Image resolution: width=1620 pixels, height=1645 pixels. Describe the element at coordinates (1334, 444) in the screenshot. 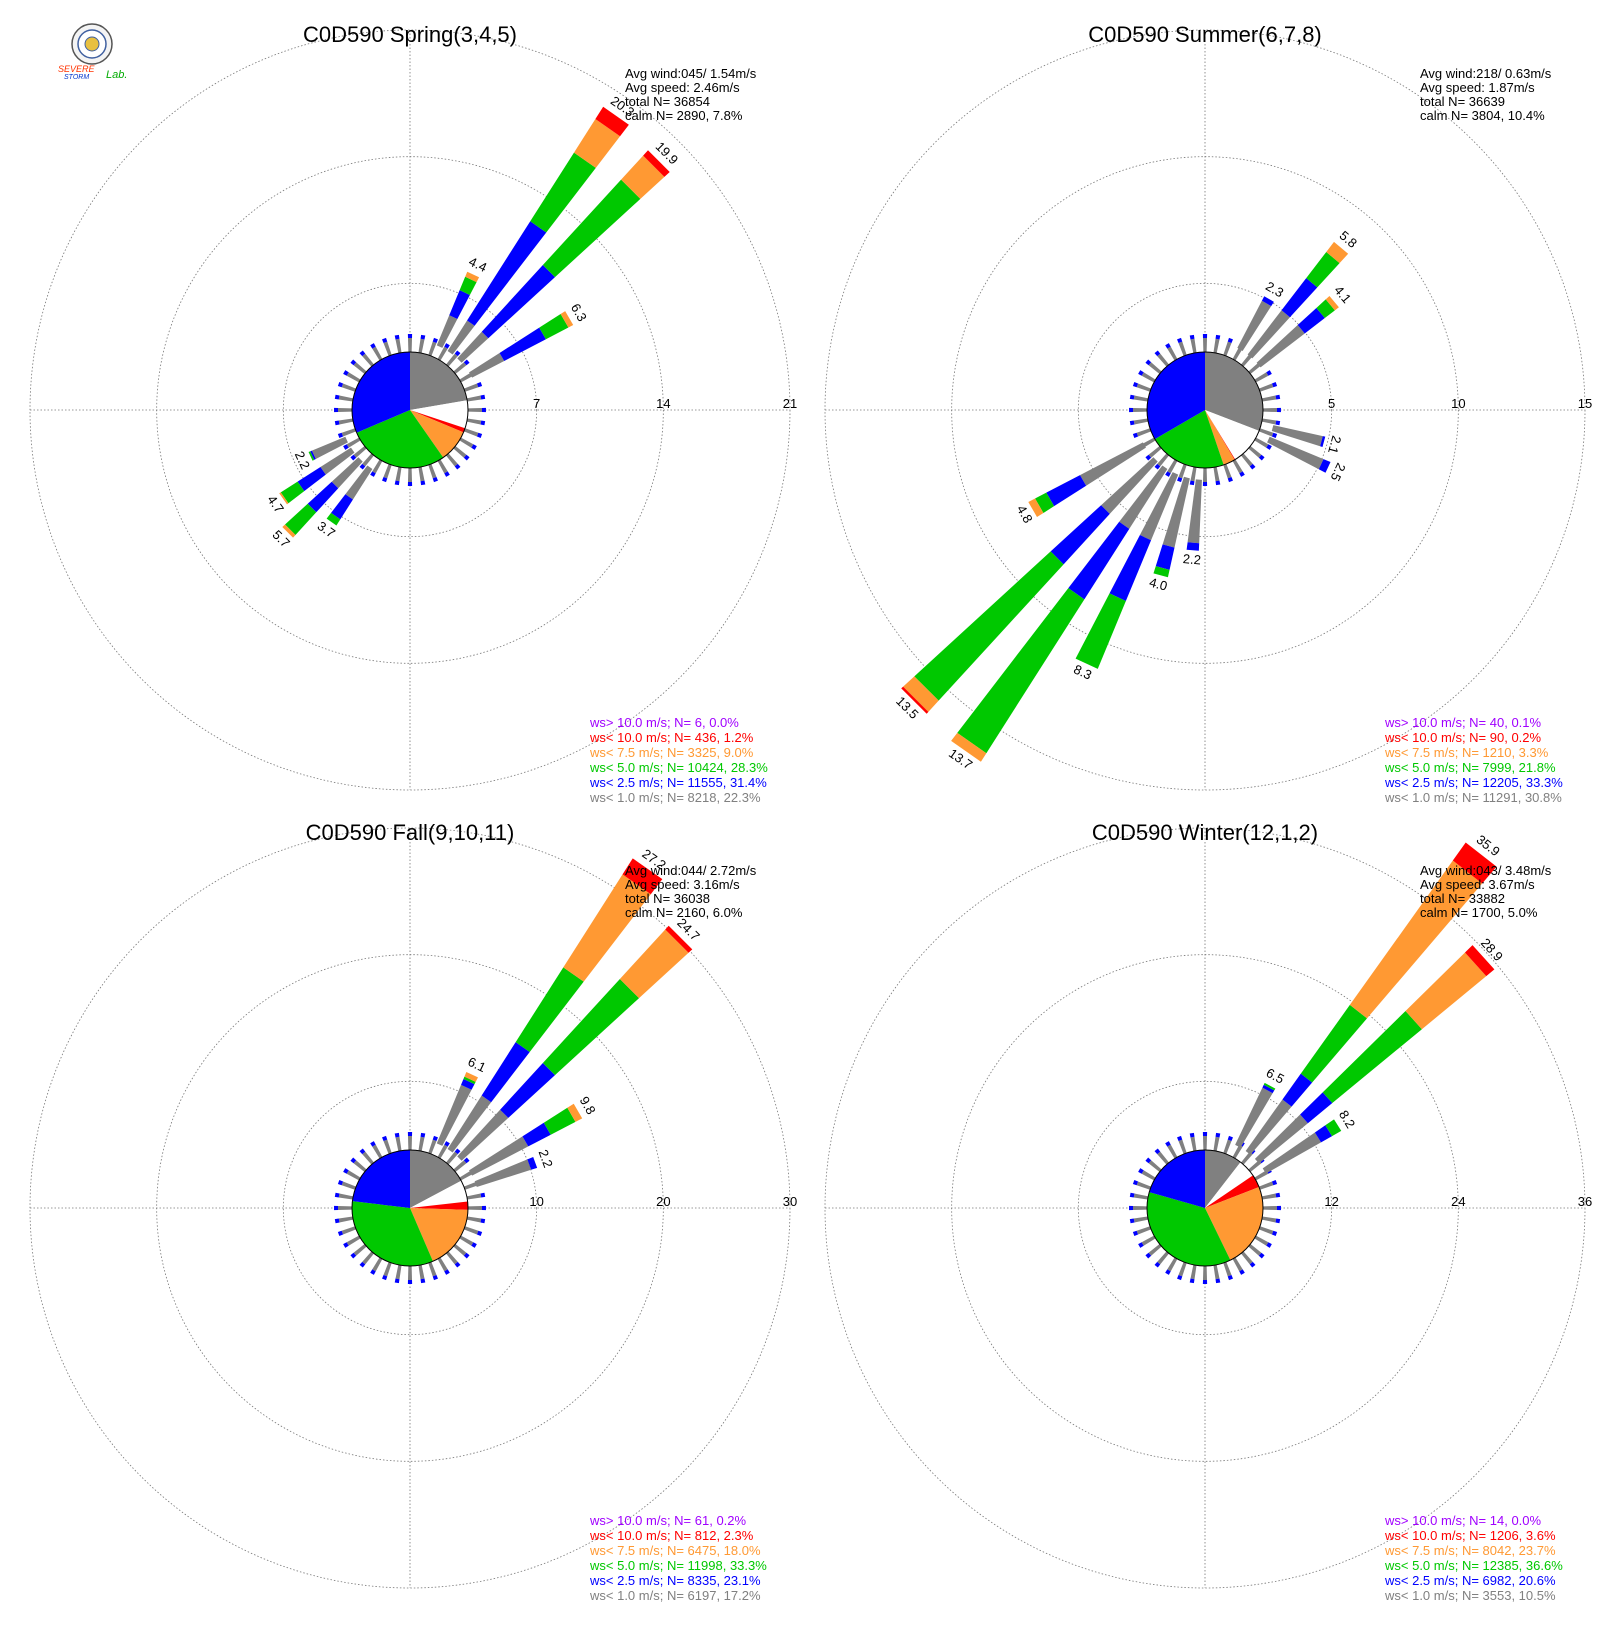

I see `petal-label: 2.1` at that location.